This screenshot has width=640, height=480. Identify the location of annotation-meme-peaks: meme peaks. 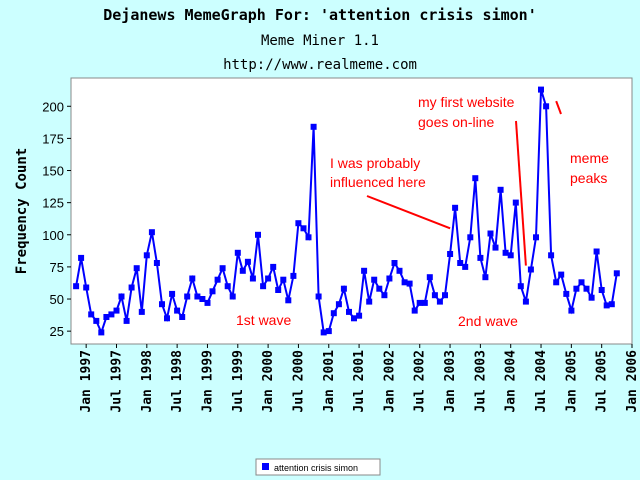
(589, 168).